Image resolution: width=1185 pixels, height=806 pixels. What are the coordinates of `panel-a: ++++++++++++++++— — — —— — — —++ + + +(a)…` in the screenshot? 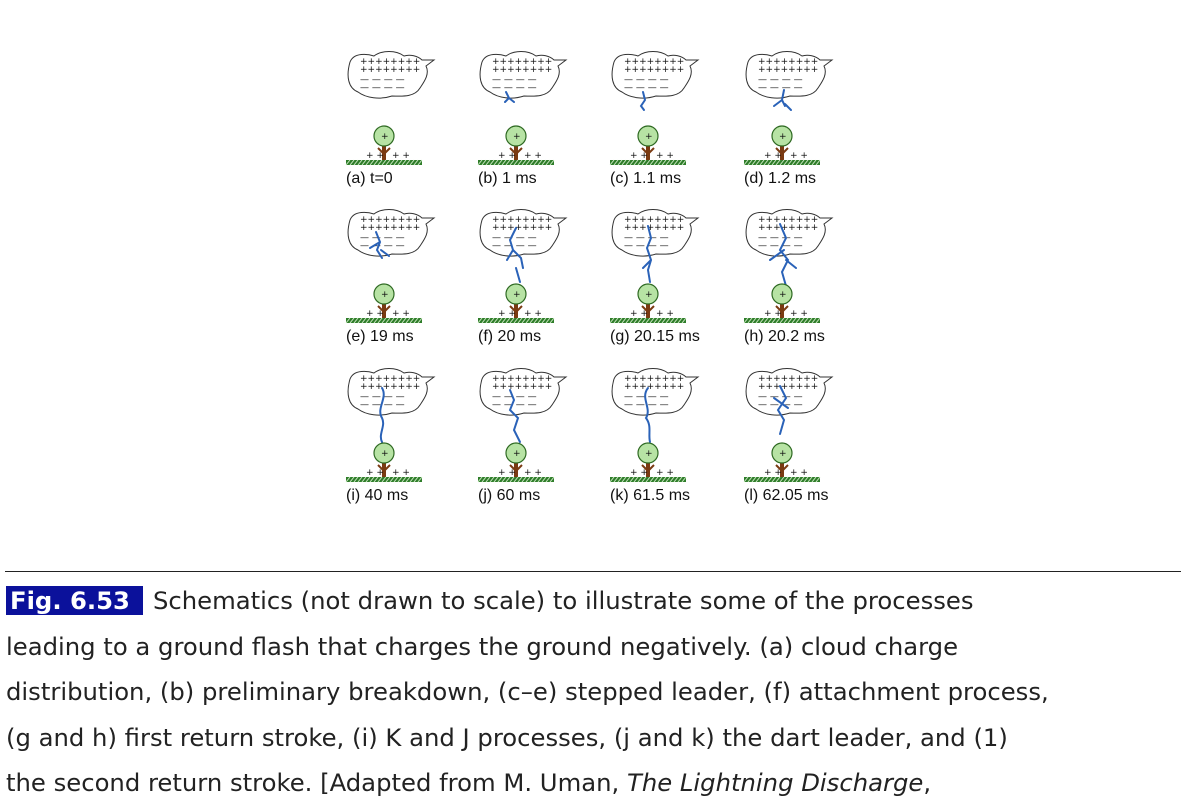 It's located at (390, 119).